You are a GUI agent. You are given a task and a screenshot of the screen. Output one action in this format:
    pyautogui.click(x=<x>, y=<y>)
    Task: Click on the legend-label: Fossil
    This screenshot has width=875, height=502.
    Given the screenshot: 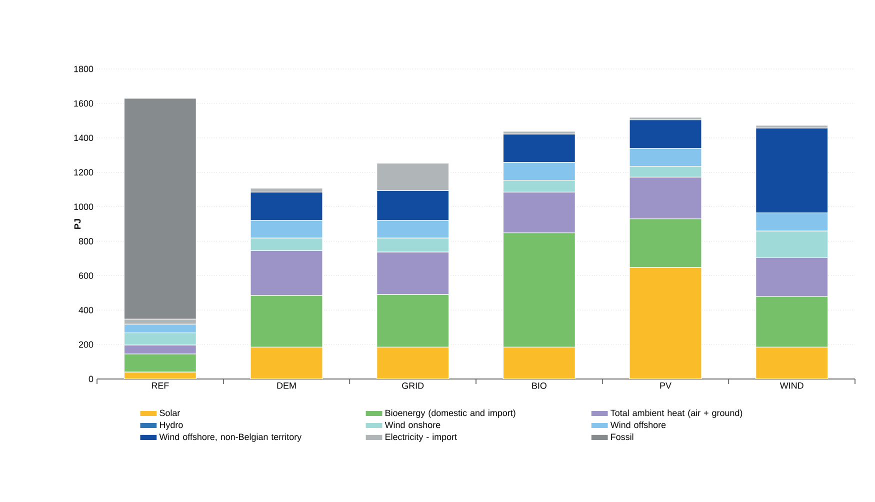 What is the action you would take?
    pyautogui.click(x=622, y=436)
    